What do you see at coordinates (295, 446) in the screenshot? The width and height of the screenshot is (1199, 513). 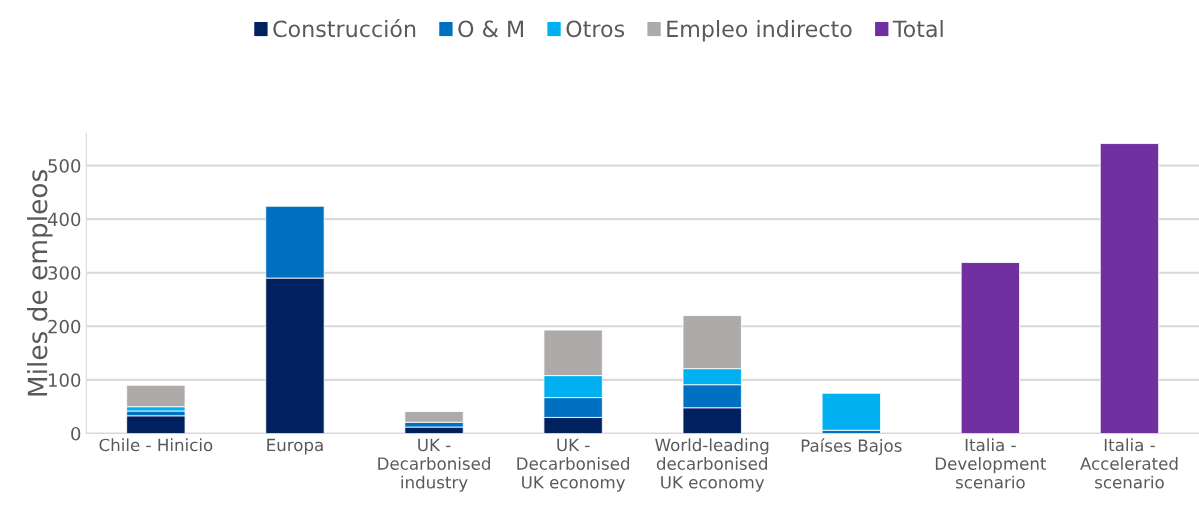 I see `x-tick-label: Europa` at bounding box center [295, 446].